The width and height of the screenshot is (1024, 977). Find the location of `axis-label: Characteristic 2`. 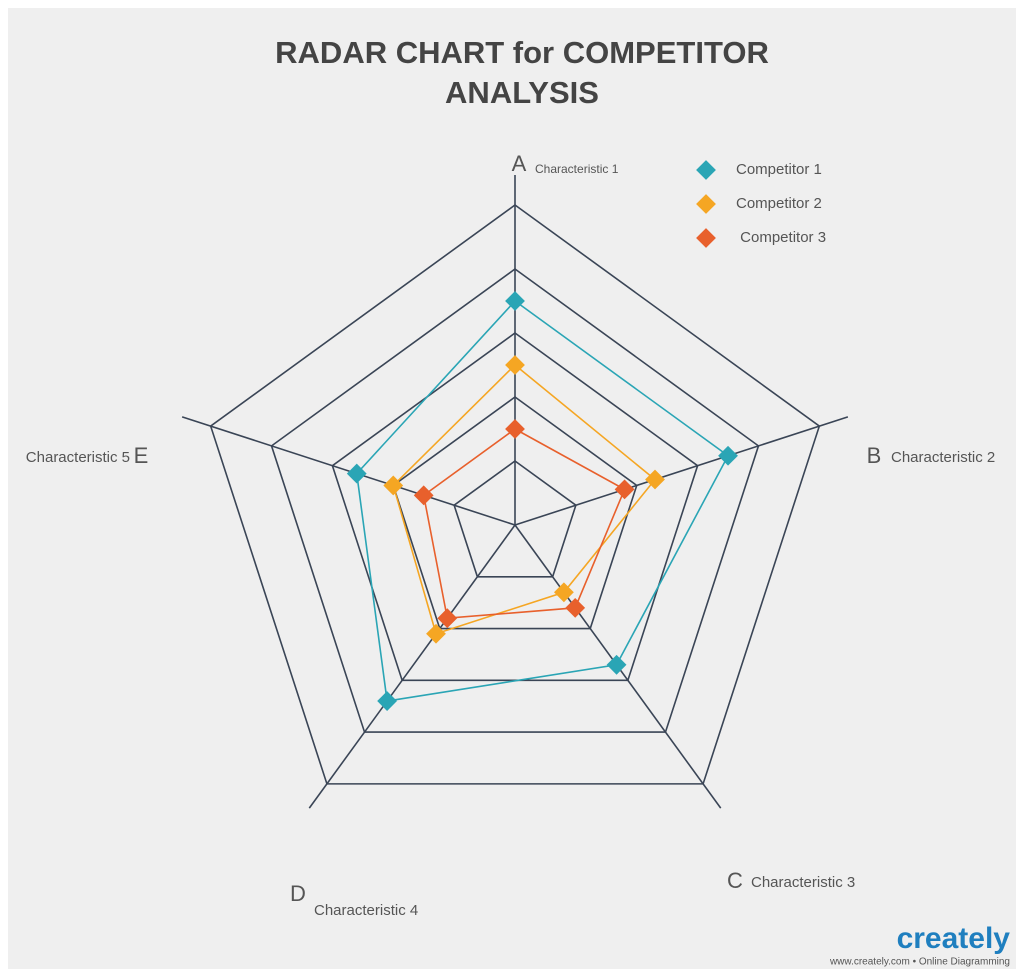

axis-label: Characteristic 2 is located at coordinates (943, 457).